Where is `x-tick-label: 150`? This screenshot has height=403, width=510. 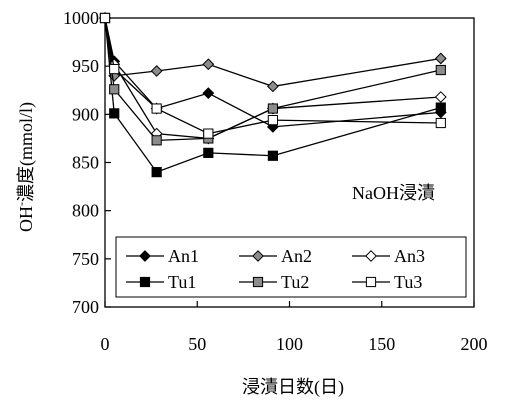 x-tick-label: 150 is located at coordinates (381, 344).